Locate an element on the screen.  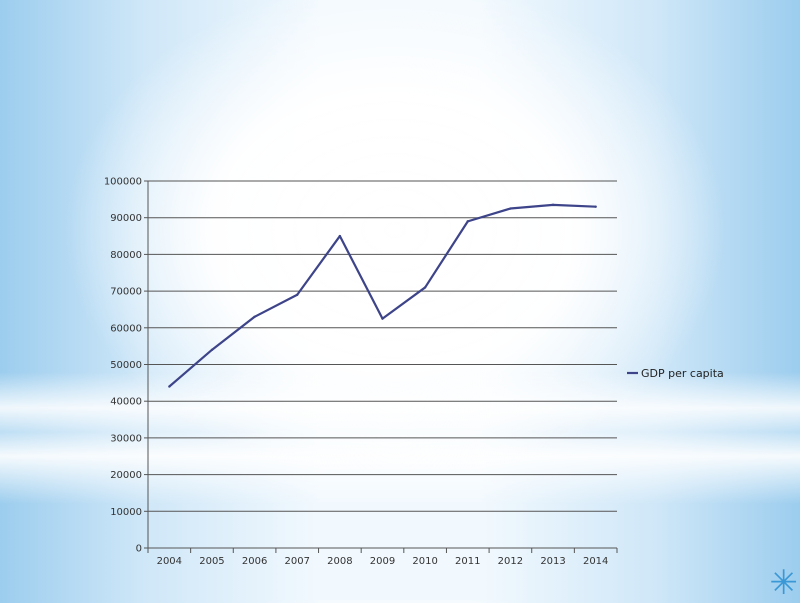
x-tick-label: 2009 is located at coordinates (382, 561).